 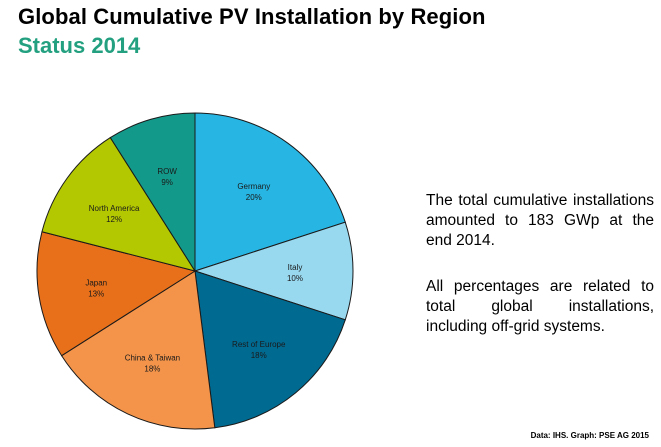 I want to click on slice-label: Germany, so click(x=253, y=186).